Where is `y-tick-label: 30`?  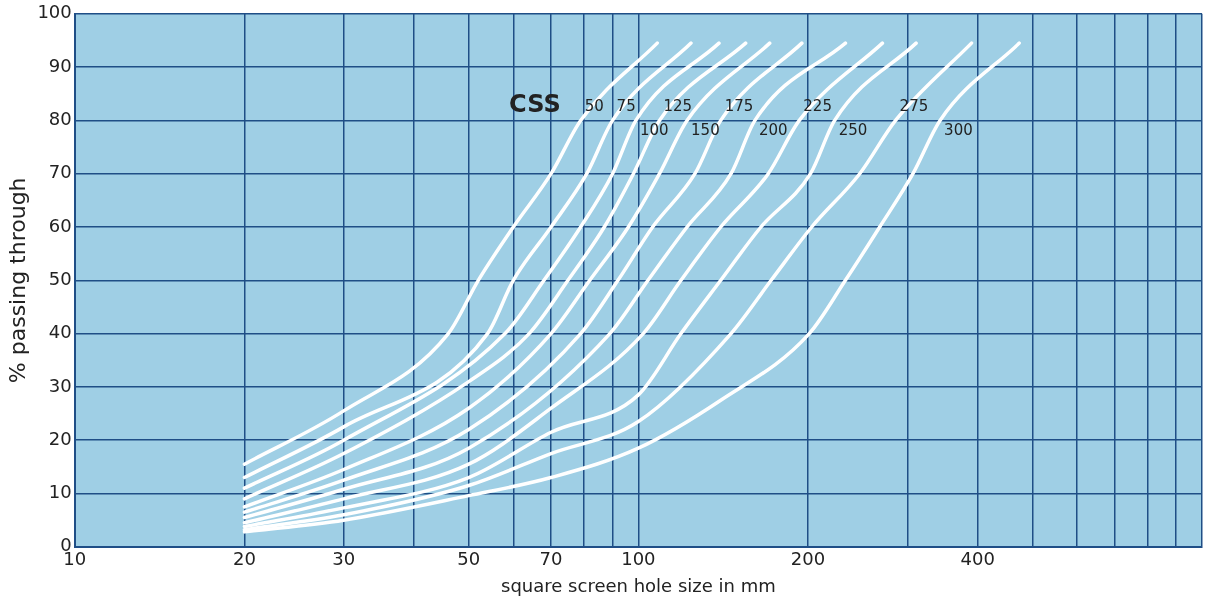
y-tick-label: 30 is located at coordinates (60, 385).